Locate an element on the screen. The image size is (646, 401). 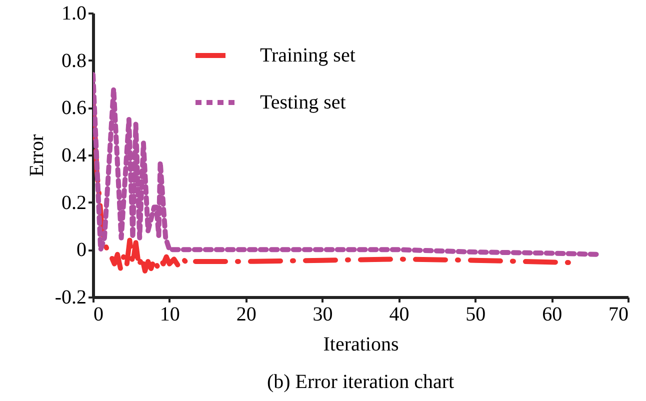
x-tick-label: 30 is located at coordinates (322, 315).